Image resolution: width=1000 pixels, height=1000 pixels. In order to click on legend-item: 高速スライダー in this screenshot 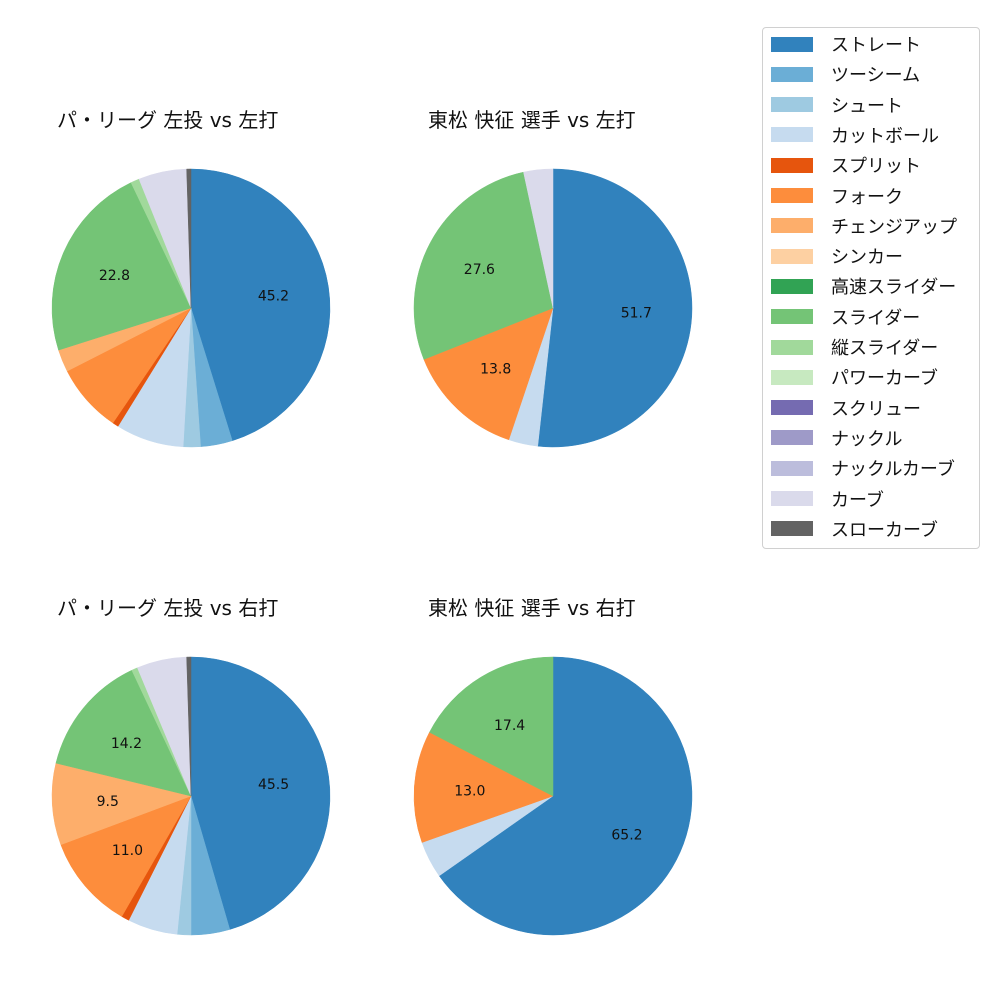, I will do `click(864, 287)`.